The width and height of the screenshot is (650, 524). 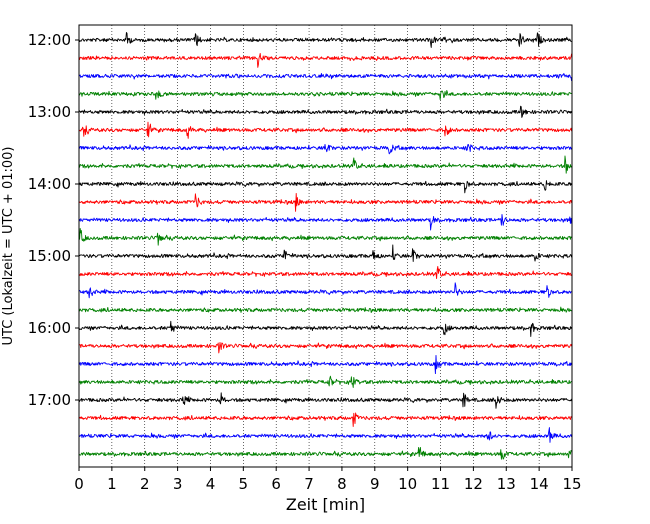 I want to click on x-tick-label-12: 12, so click(x=473, y=484).